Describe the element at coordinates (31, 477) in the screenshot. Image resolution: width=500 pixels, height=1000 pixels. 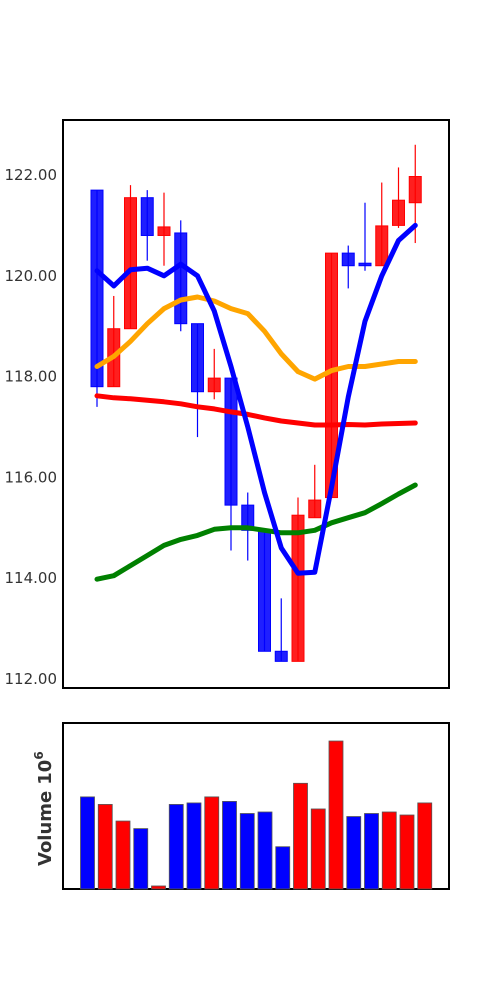
I see `y-tick-label: 116.00` at that location.